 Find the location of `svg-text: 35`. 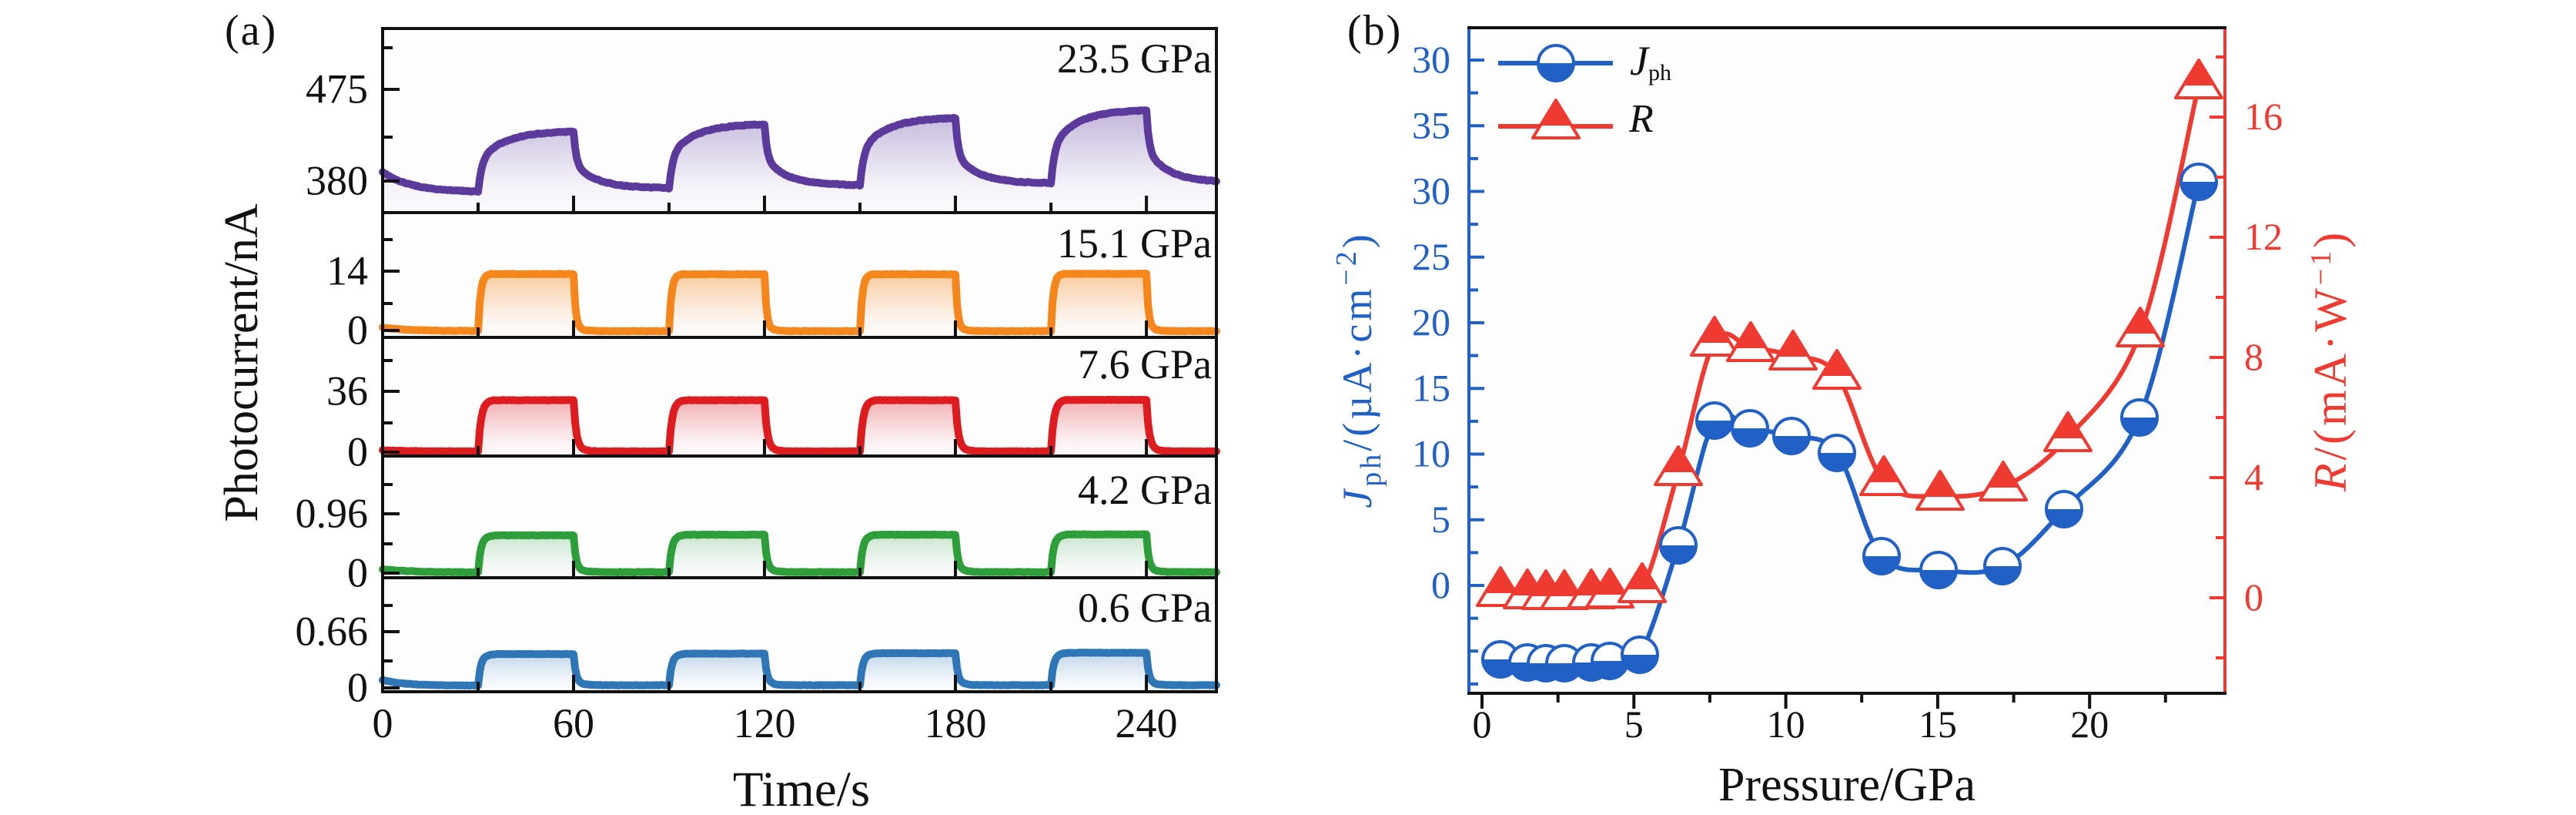

svg-text: 35 is located at coordinates (1431, 125).